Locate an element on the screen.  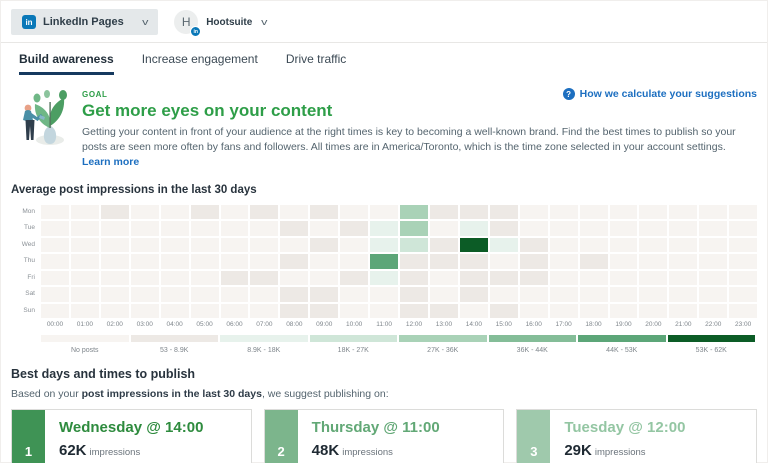
heatmap-cell-fri-23:00 is located at coordinates (743, 278).